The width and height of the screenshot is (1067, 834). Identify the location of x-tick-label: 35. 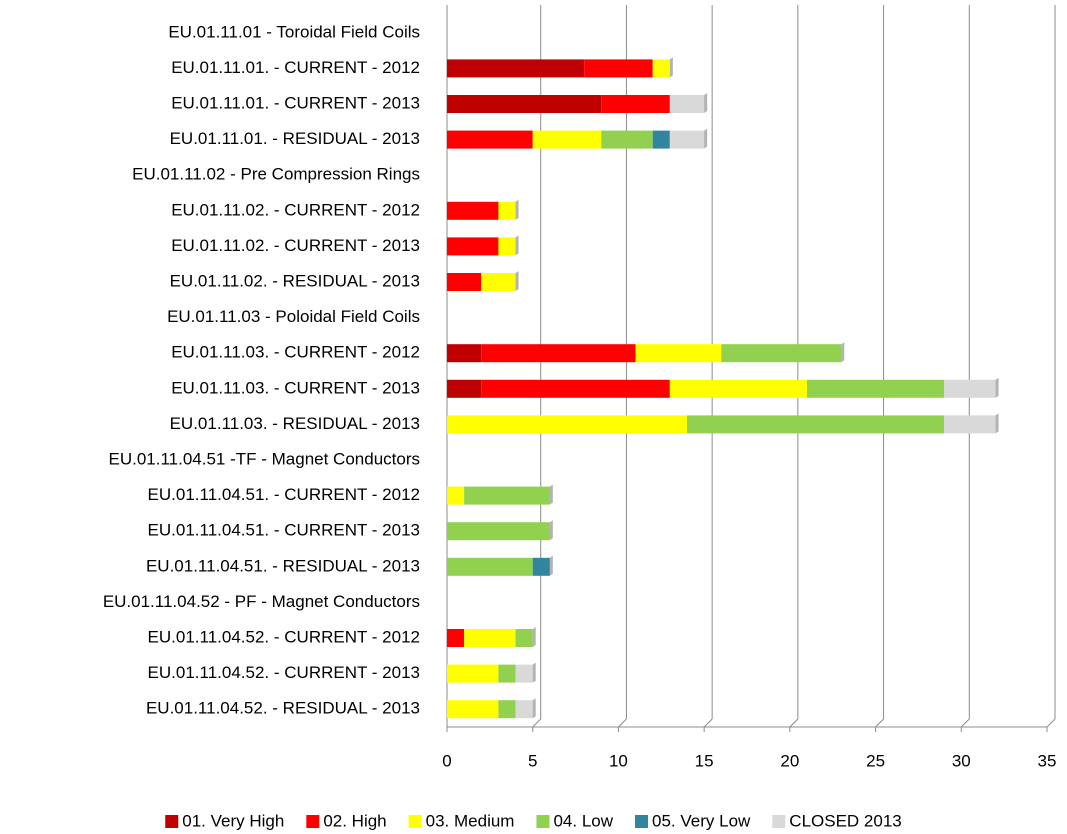
(1047, 760).